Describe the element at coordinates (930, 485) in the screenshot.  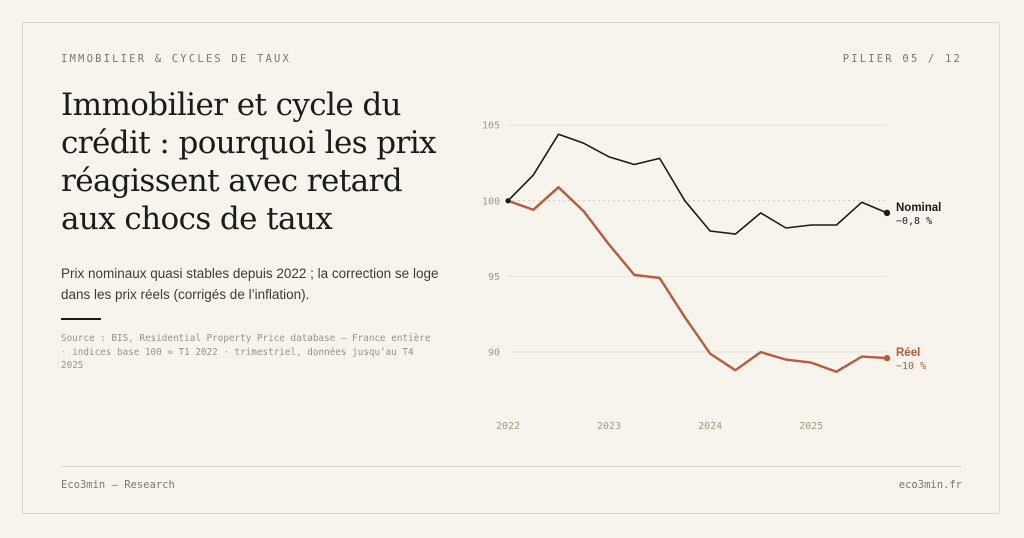
I see `footer-url: eco3min.fr` at that location.